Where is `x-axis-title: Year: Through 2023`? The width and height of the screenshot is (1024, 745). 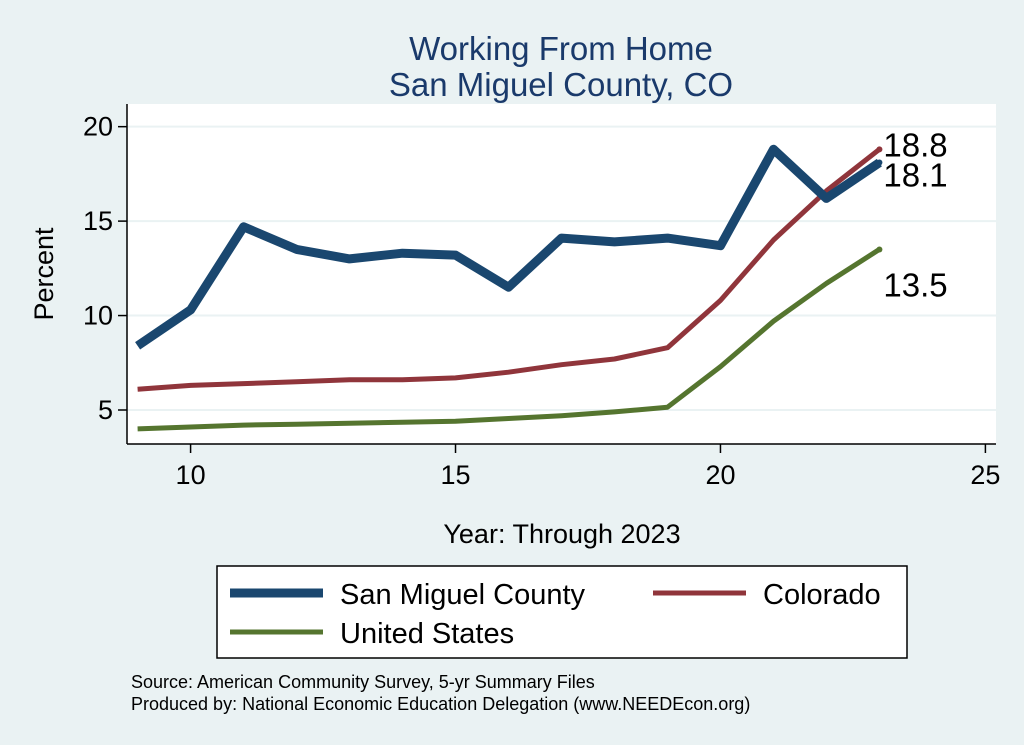
x-axis-title: Year: Through 2023 is located at coordinates (561, 534).